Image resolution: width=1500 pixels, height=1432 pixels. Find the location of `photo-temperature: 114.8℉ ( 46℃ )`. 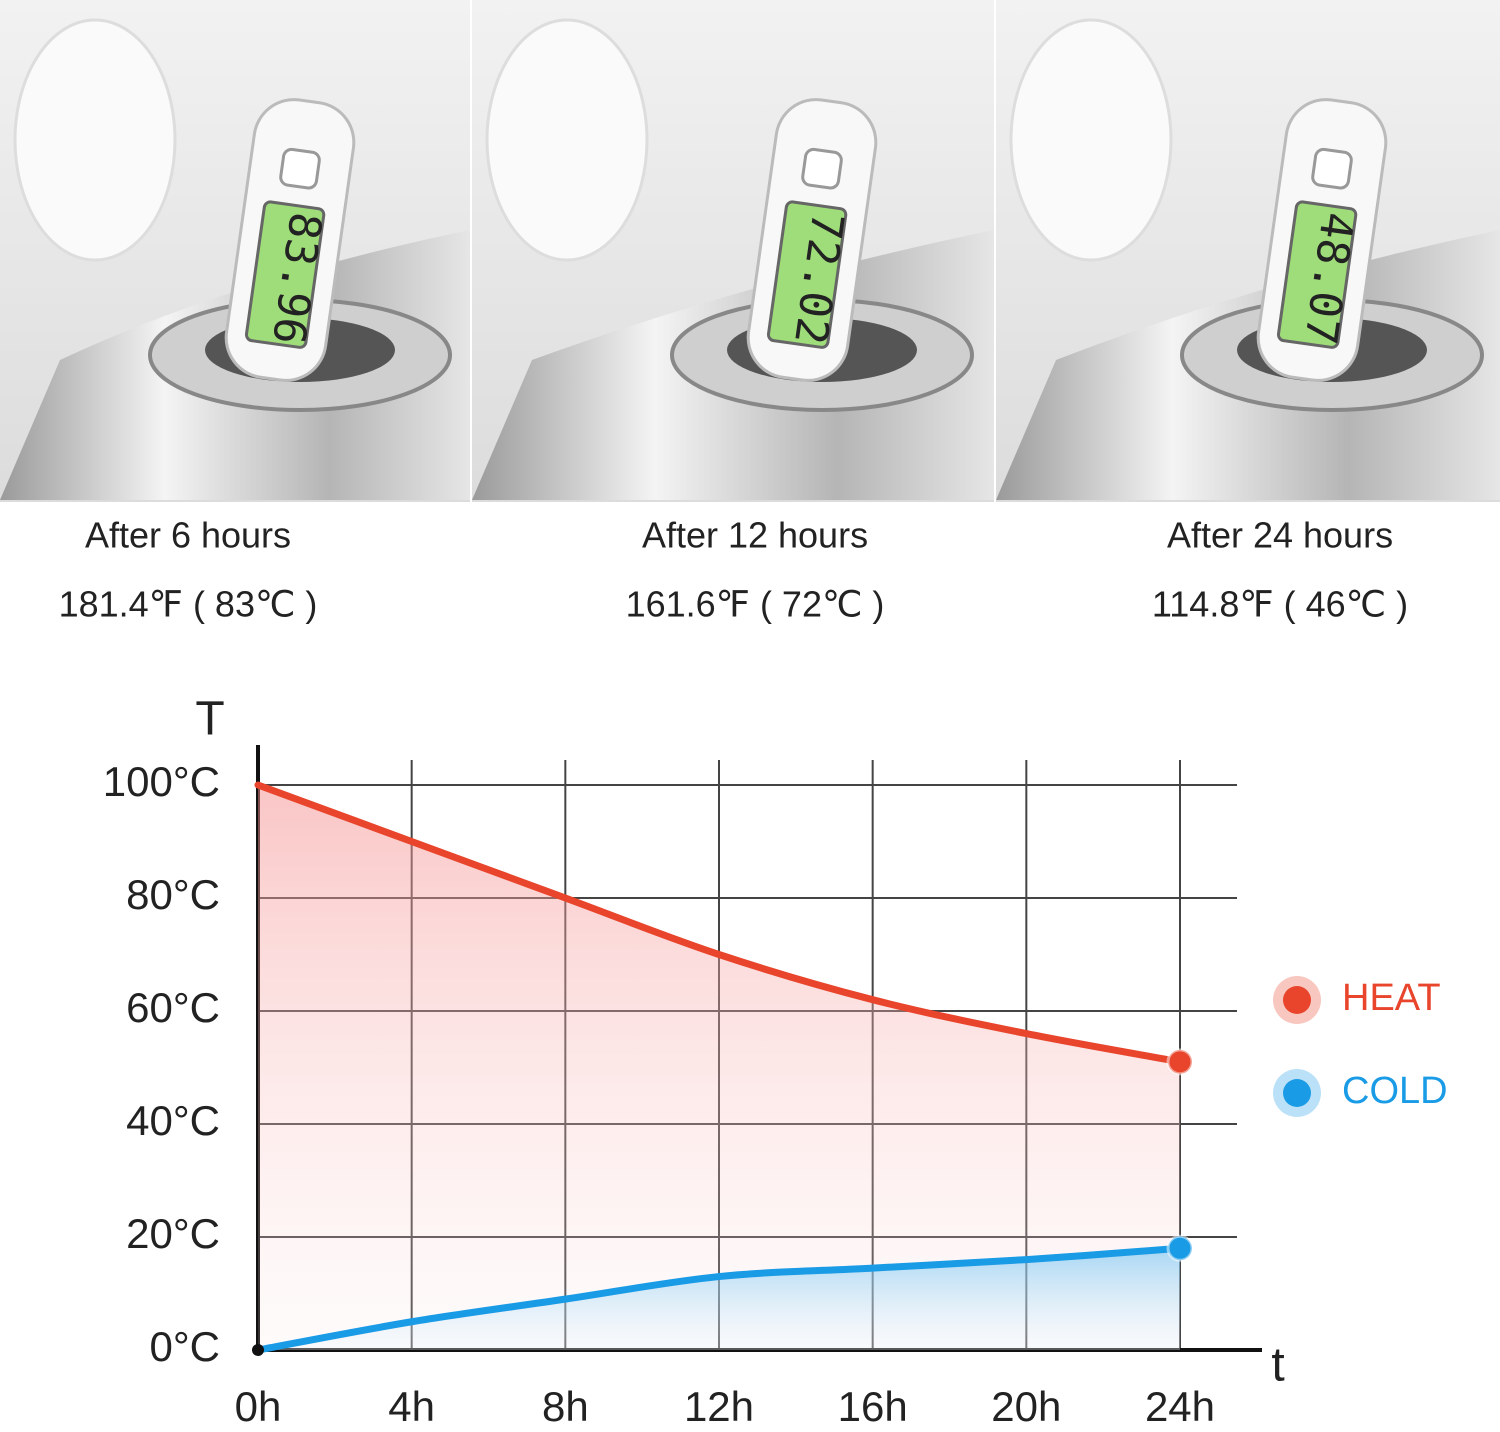

photo-temperature: 114.8℉ ( 46℃ ) is located at coordinates (1280, 604).